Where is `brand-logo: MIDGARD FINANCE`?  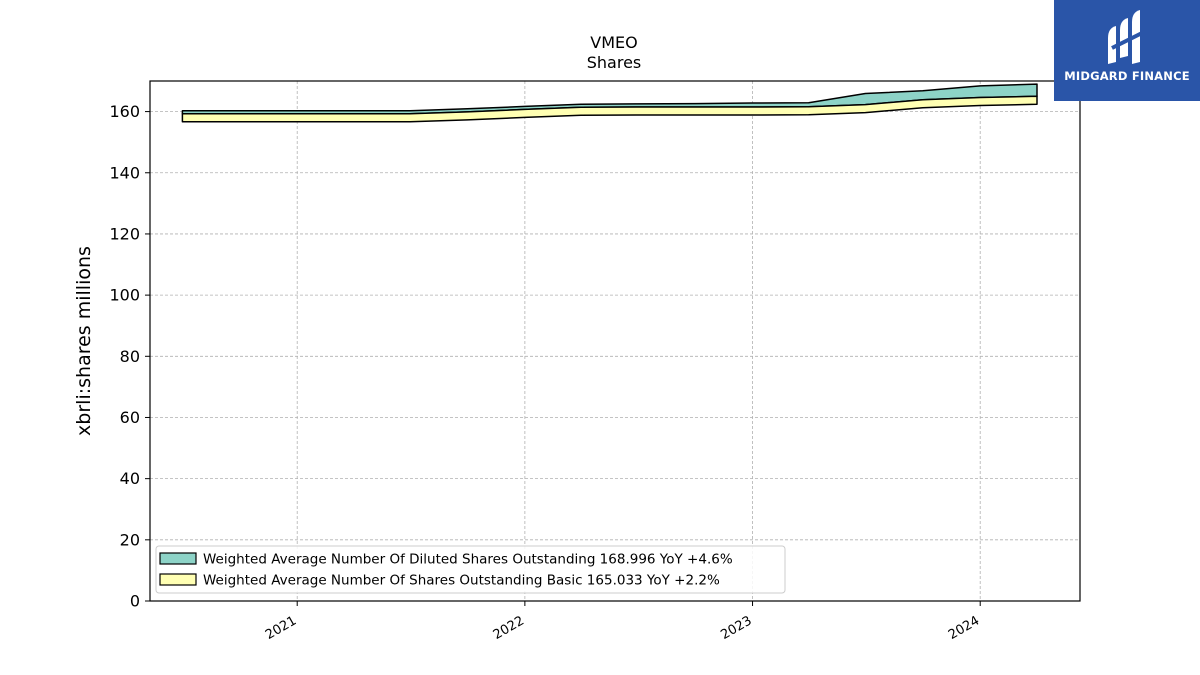
brand-logo: MIDGARD FINANCE is located at coordinates (1127, 50).